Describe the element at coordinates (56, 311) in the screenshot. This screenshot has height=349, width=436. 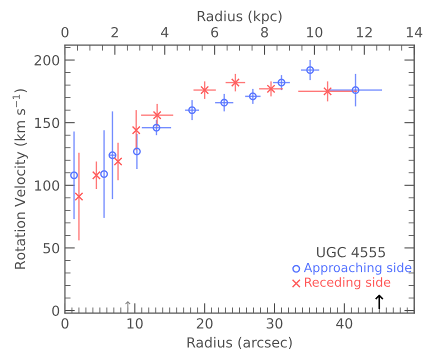
I see `y-tick-label: 0` at that location.